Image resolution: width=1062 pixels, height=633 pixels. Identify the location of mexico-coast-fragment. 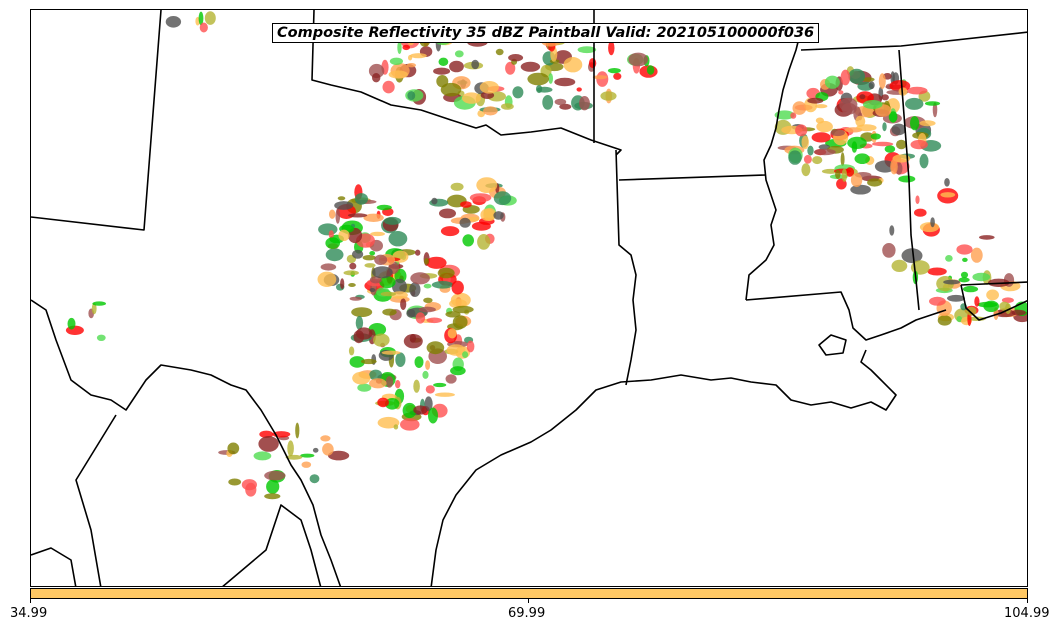
(54, 566).